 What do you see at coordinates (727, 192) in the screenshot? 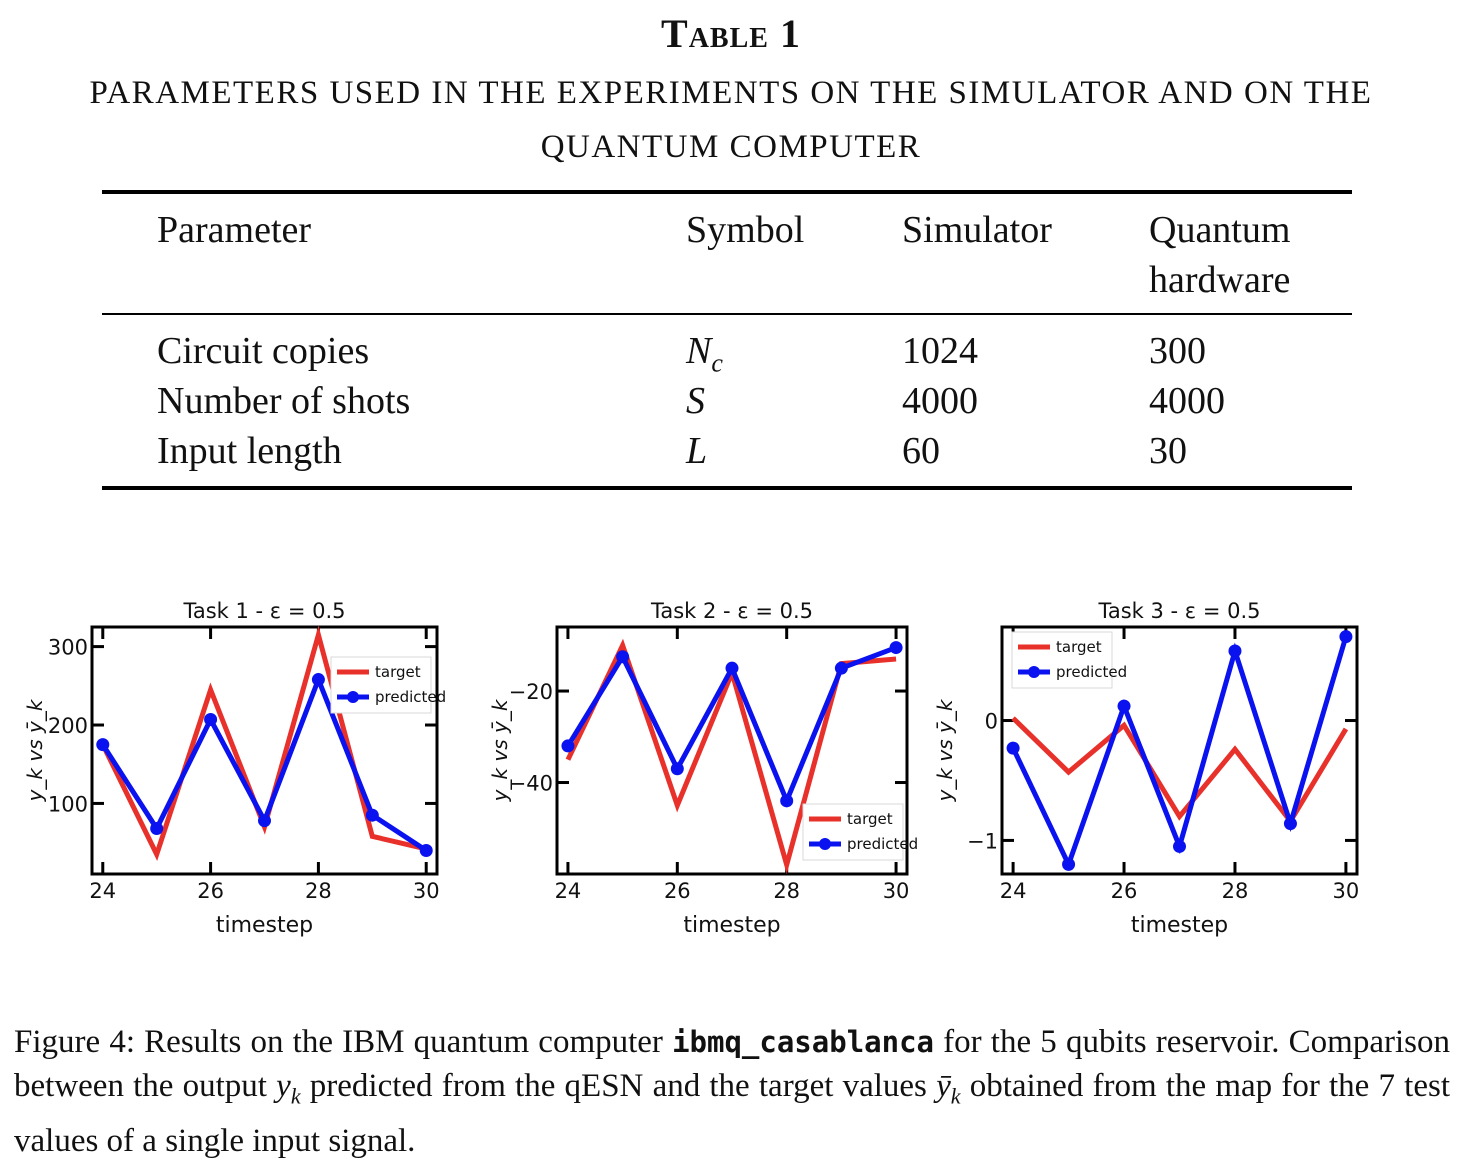
I see `table-top-rule` at bounding box center [727, 192].